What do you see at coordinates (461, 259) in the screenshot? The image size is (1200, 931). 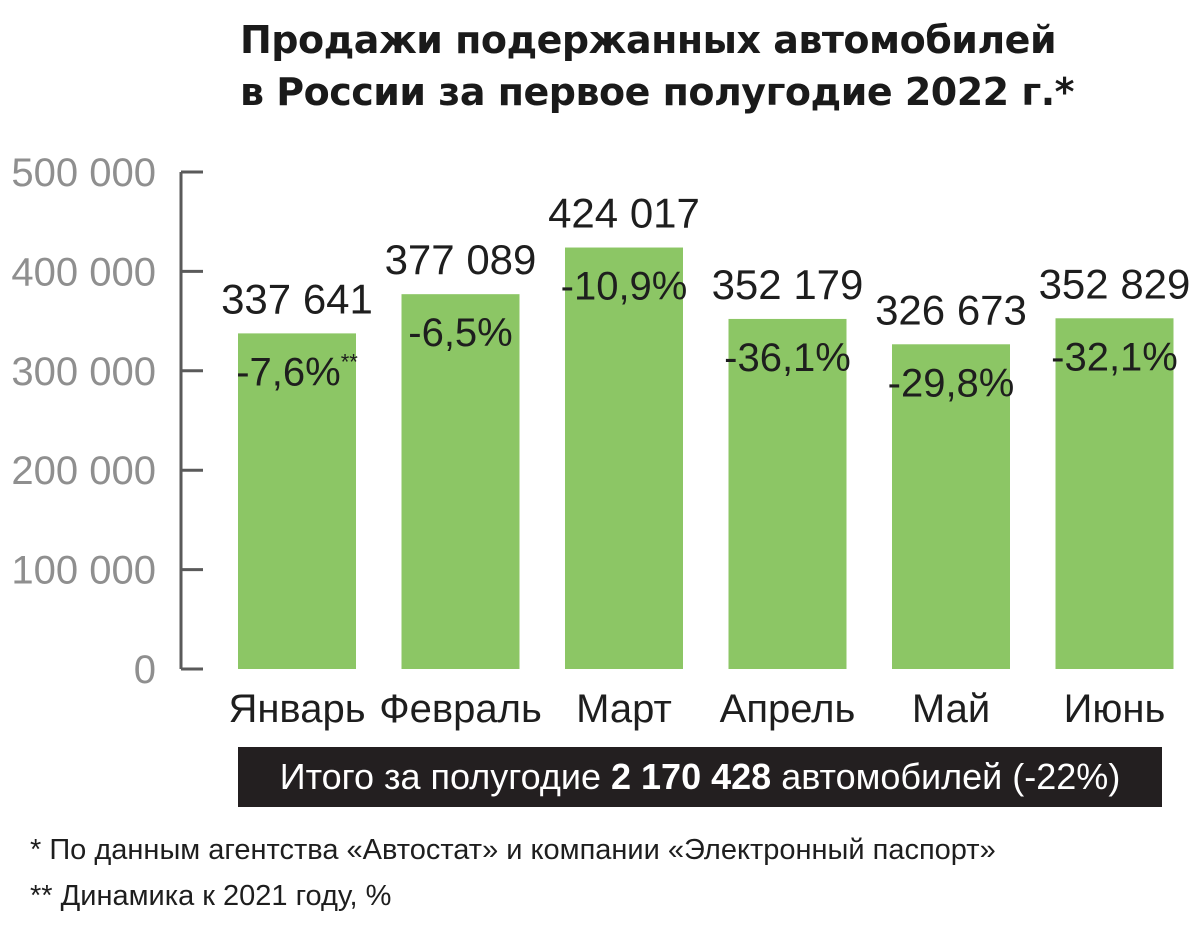 I see `bar-value-label: 377 089` at bounding box center [461, 259].